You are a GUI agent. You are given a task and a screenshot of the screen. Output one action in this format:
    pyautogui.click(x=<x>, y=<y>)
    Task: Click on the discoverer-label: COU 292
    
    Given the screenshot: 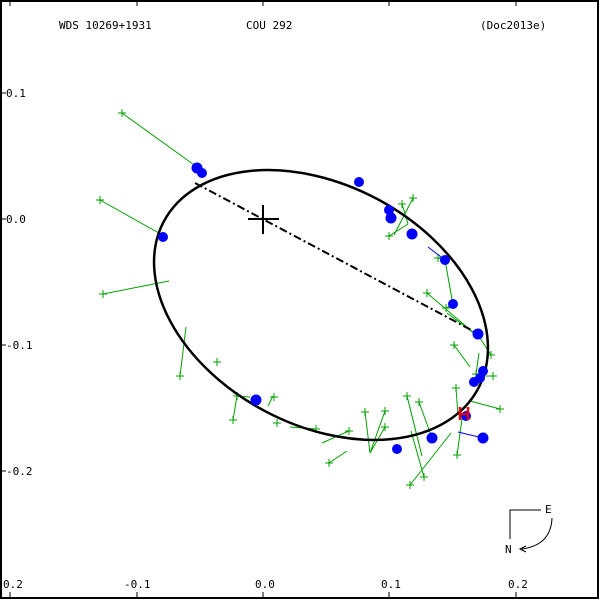 What is the action you would take?
    pyautogui.click(x=269, y=25)
    